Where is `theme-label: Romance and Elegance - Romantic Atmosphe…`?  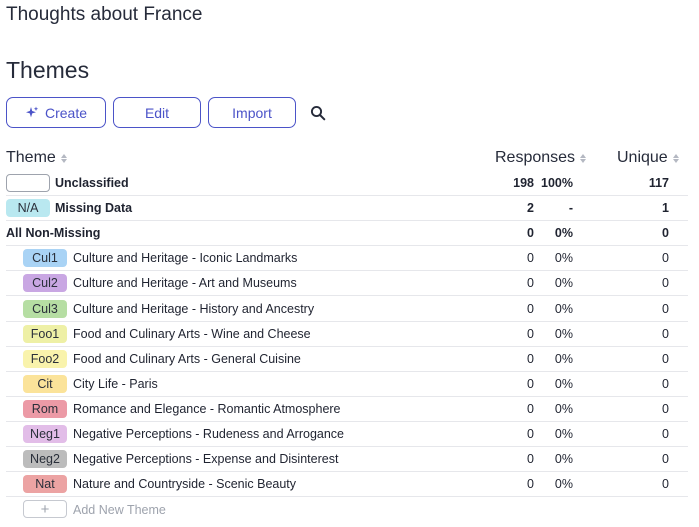
theme-label: Romance and Elegance - Romantic Atmosphe… is located at coordinates (207, 408).